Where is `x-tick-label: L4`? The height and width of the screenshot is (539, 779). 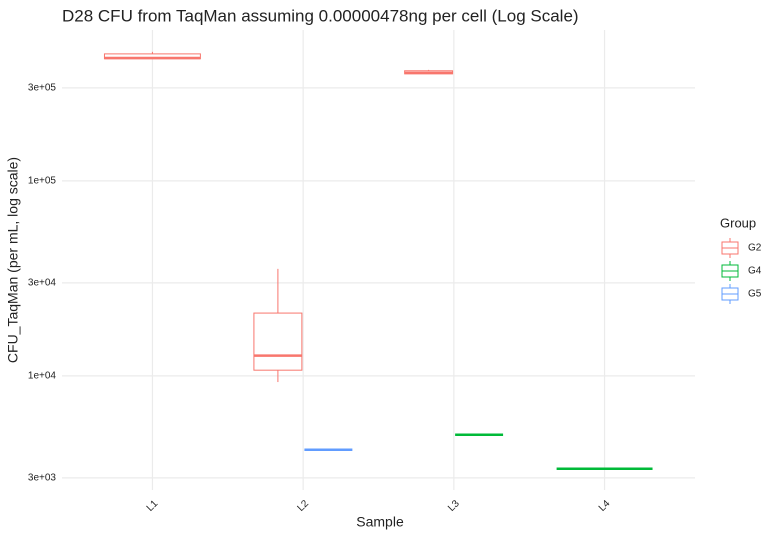 x-tick-label: L4 is located at coordinates (605, 506).